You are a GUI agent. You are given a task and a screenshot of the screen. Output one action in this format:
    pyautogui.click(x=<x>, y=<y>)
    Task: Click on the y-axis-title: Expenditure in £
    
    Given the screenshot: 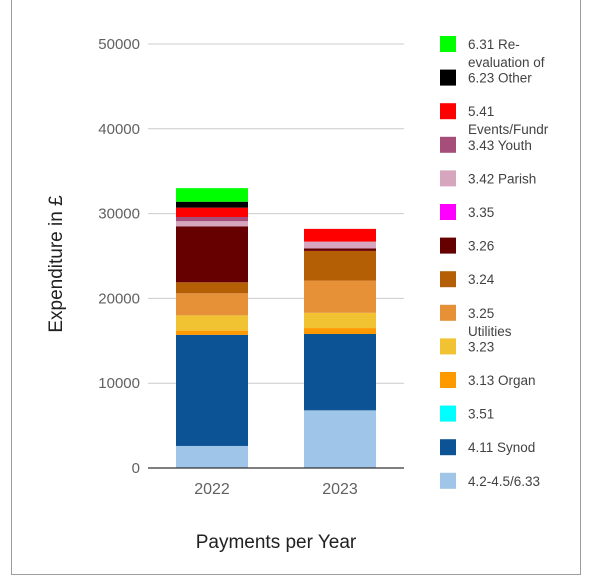 What is the action you would take?
    pyautogui.click(x=56, y=264)
    